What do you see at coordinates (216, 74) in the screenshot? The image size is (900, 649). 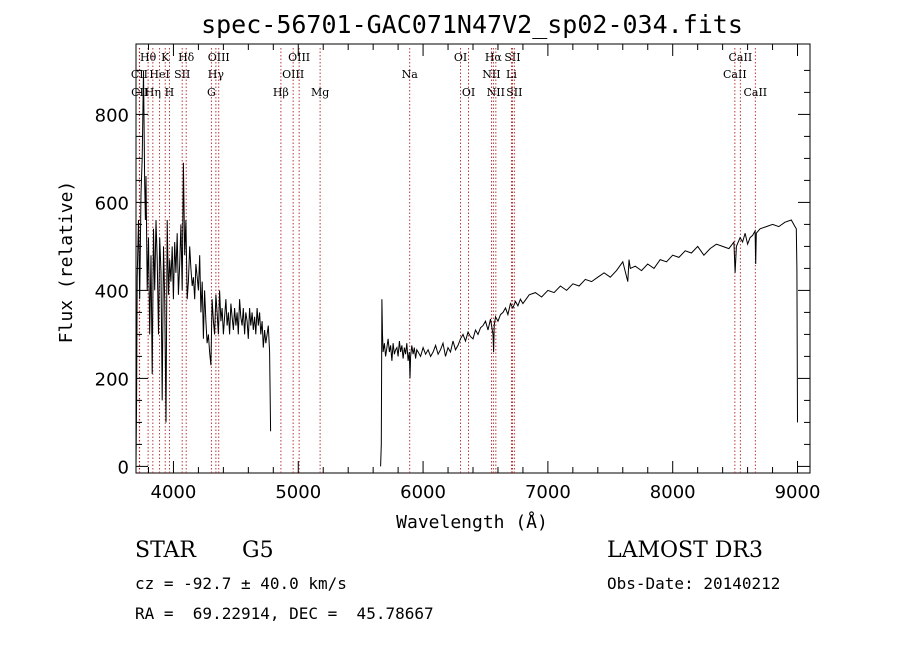 I see `spectral-line-label: Hγ` at bounding box center [216, 74].